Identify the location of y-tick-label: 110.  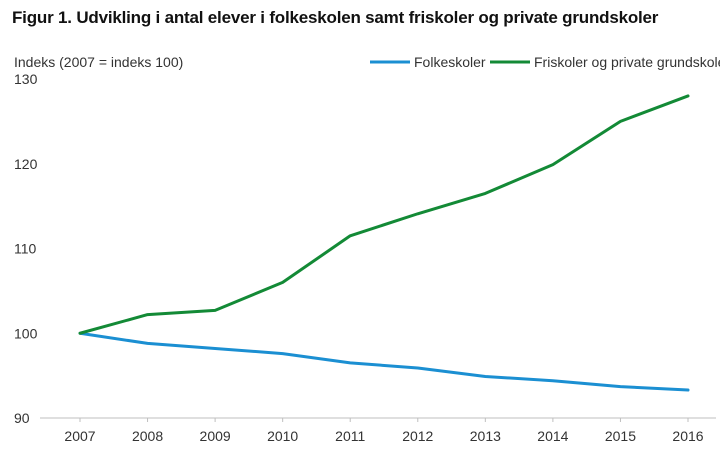
(25, 249).